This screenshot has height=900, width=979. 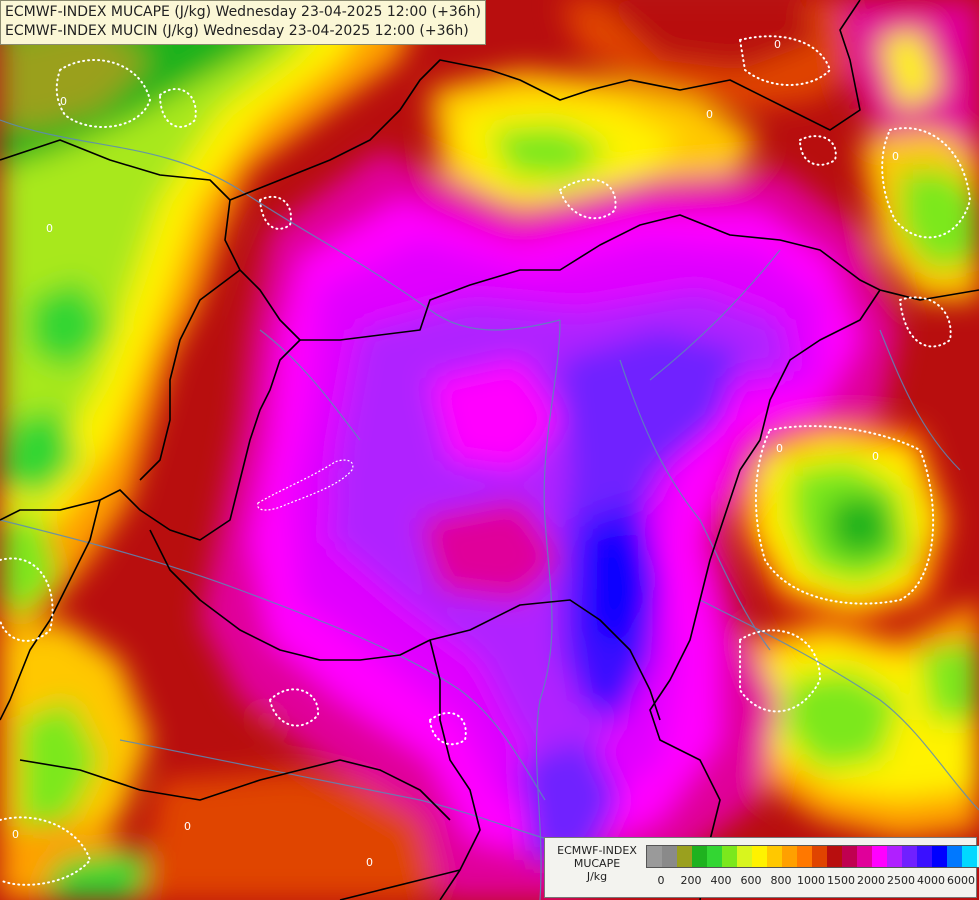 I want to click on legend-tick: 1500, so click(x=841, y=880).